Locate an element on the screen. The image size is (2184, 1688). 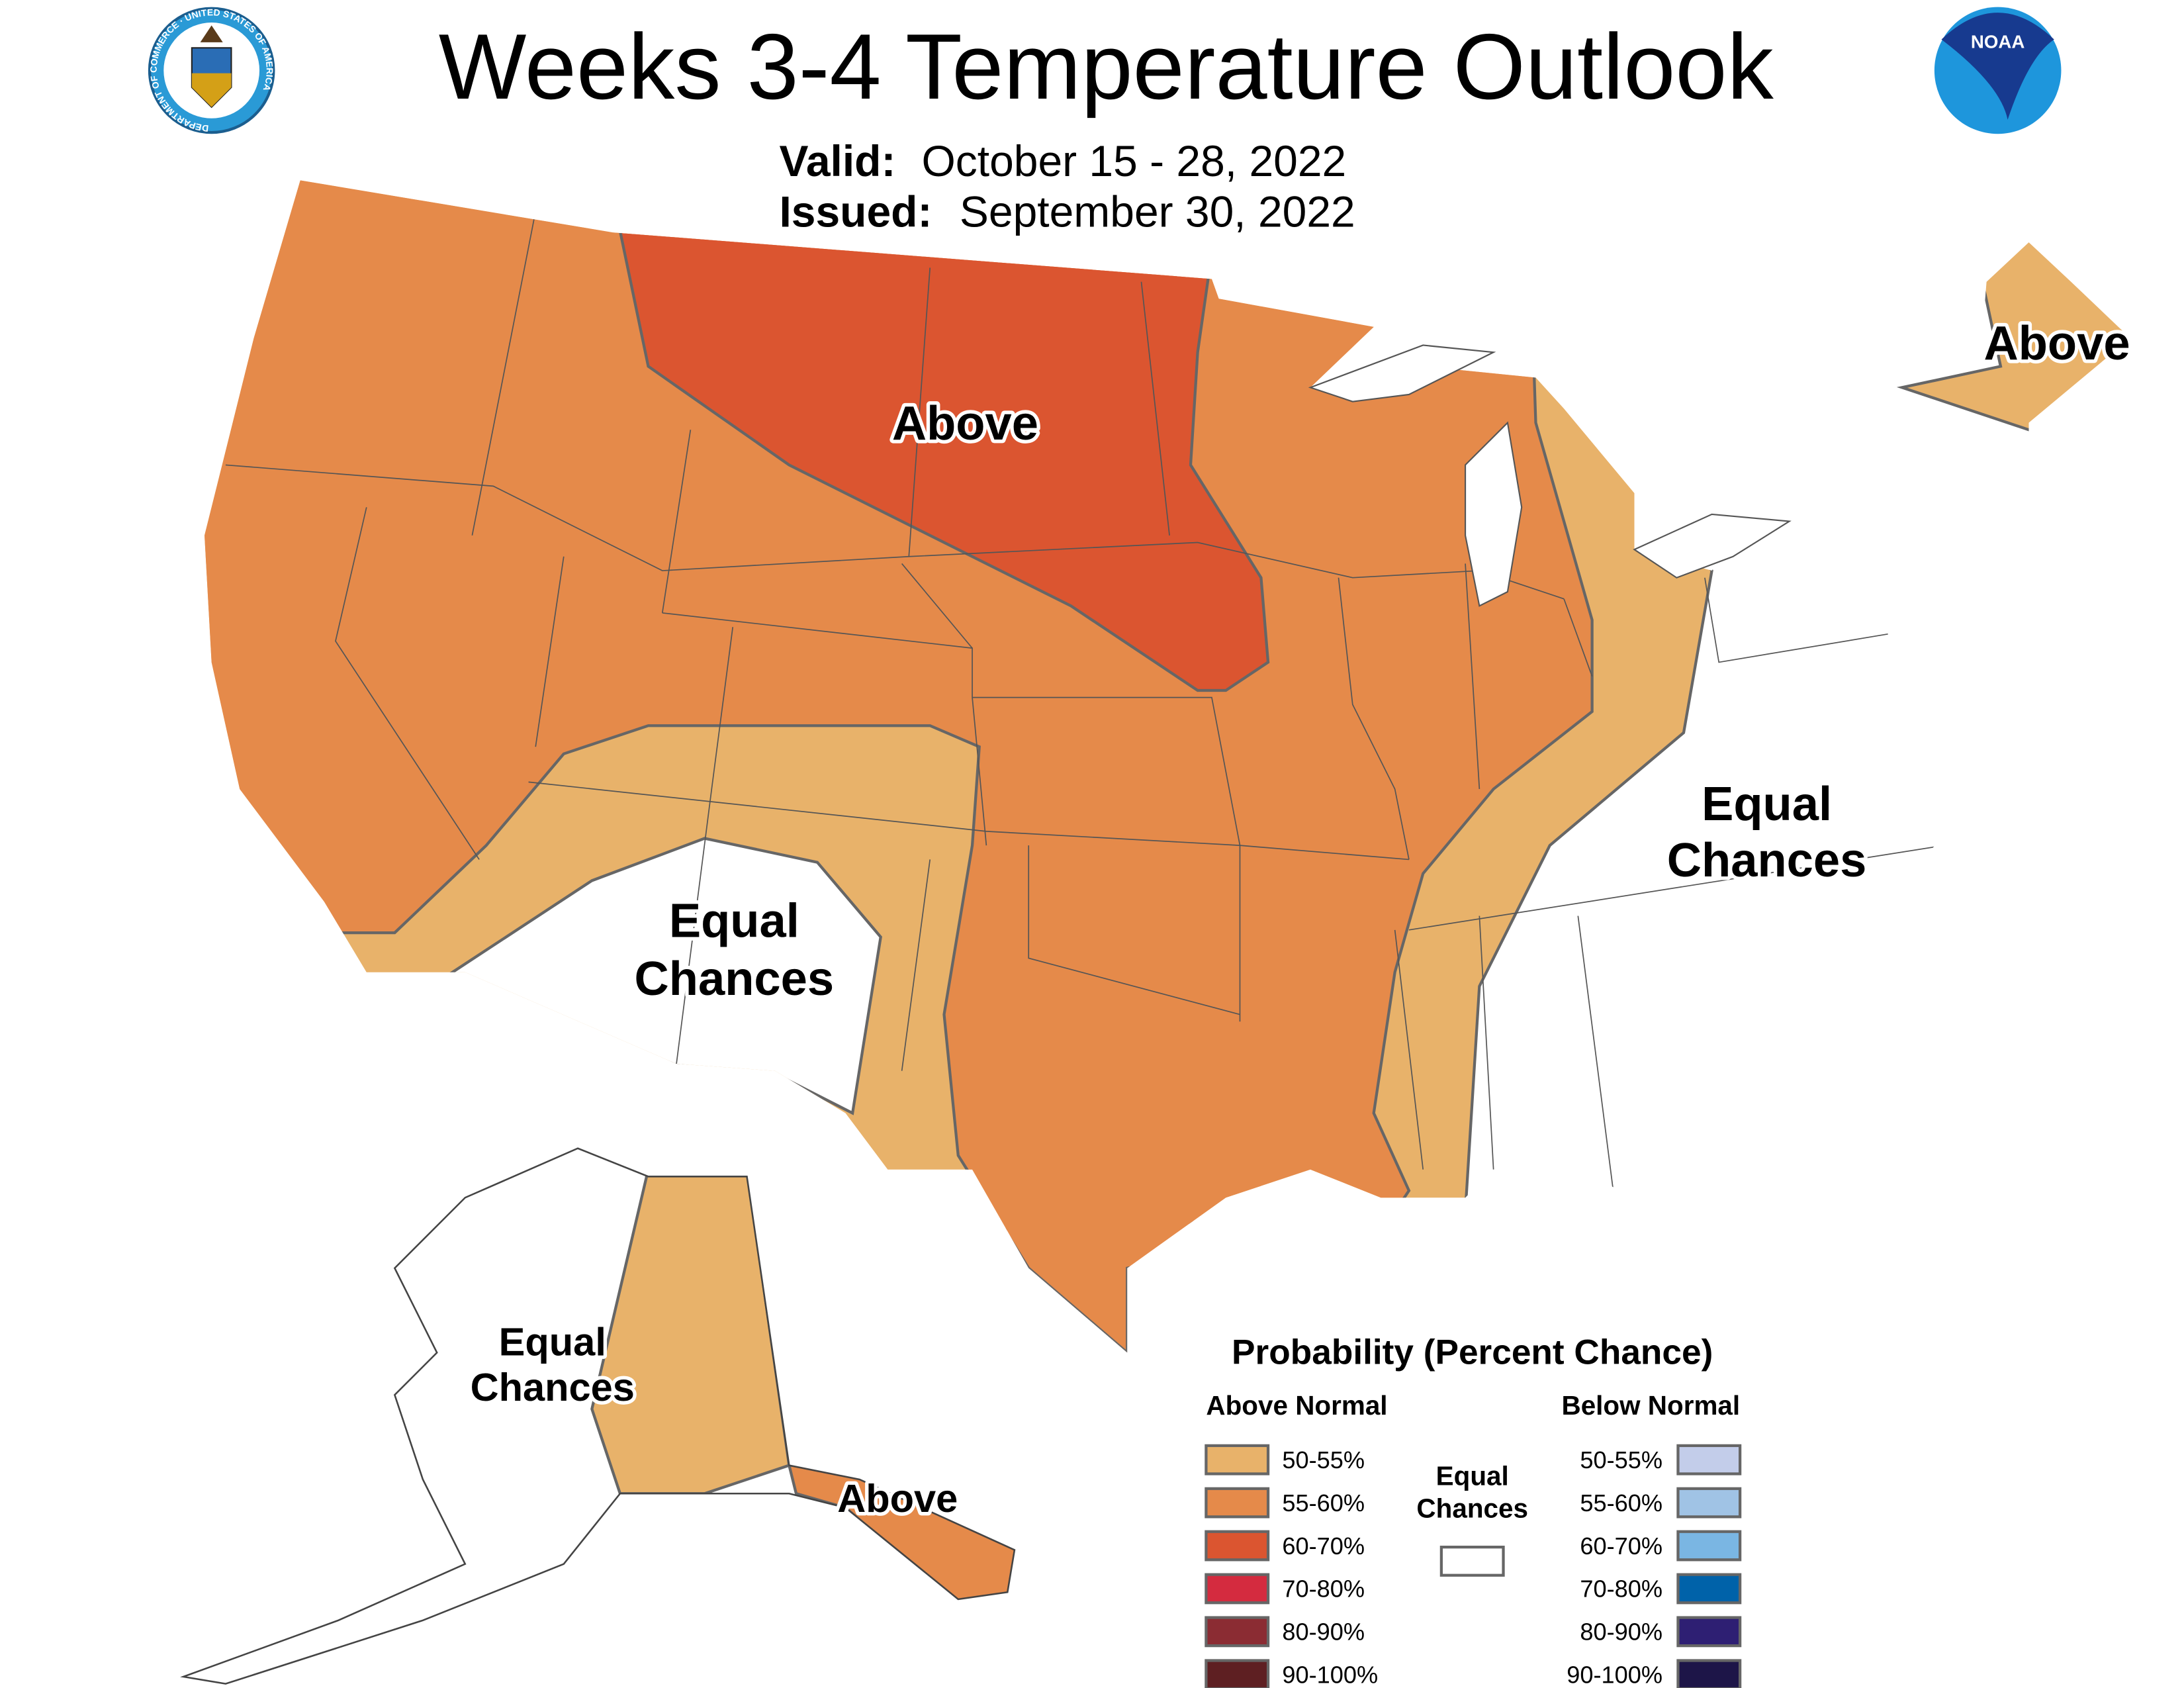
label-equal-east-2: Chances is located at coordinates (1767, 860).